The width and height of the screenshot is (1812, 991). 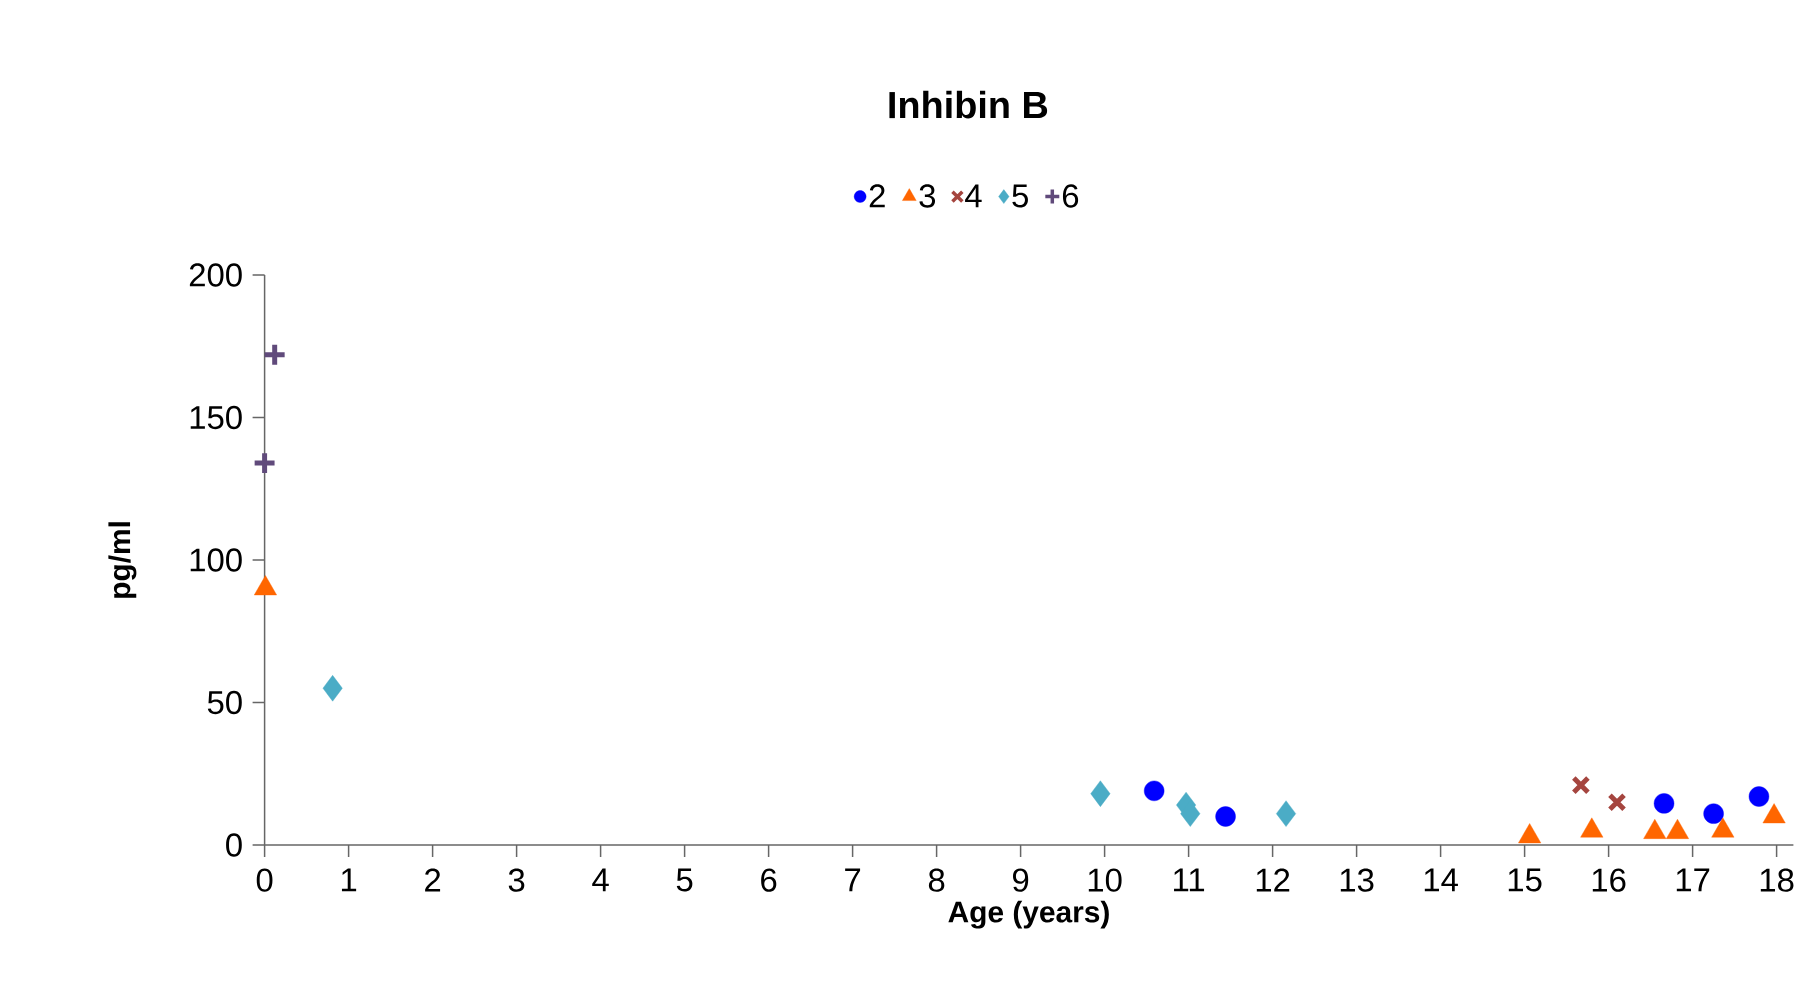 I want to click on legend-label: 2, so click(x=877, y=196).